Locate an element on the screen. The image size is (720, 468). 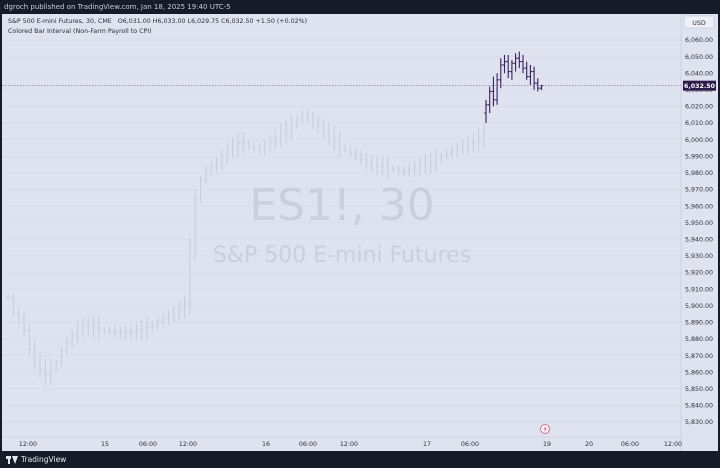
y-tick-label: 5,920.00 is located at coordinates (699, 273).